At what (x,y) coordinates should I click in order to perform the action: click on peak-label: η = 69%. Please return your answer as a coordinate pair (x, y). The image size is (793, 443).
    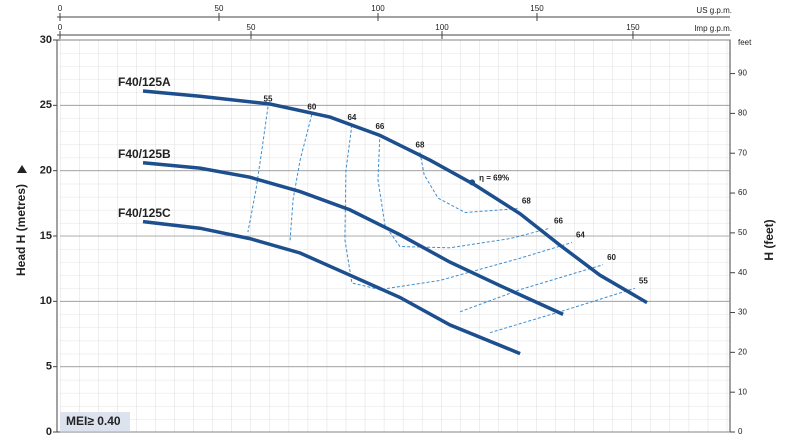
    Looking at the image, I should click on (494, 178).